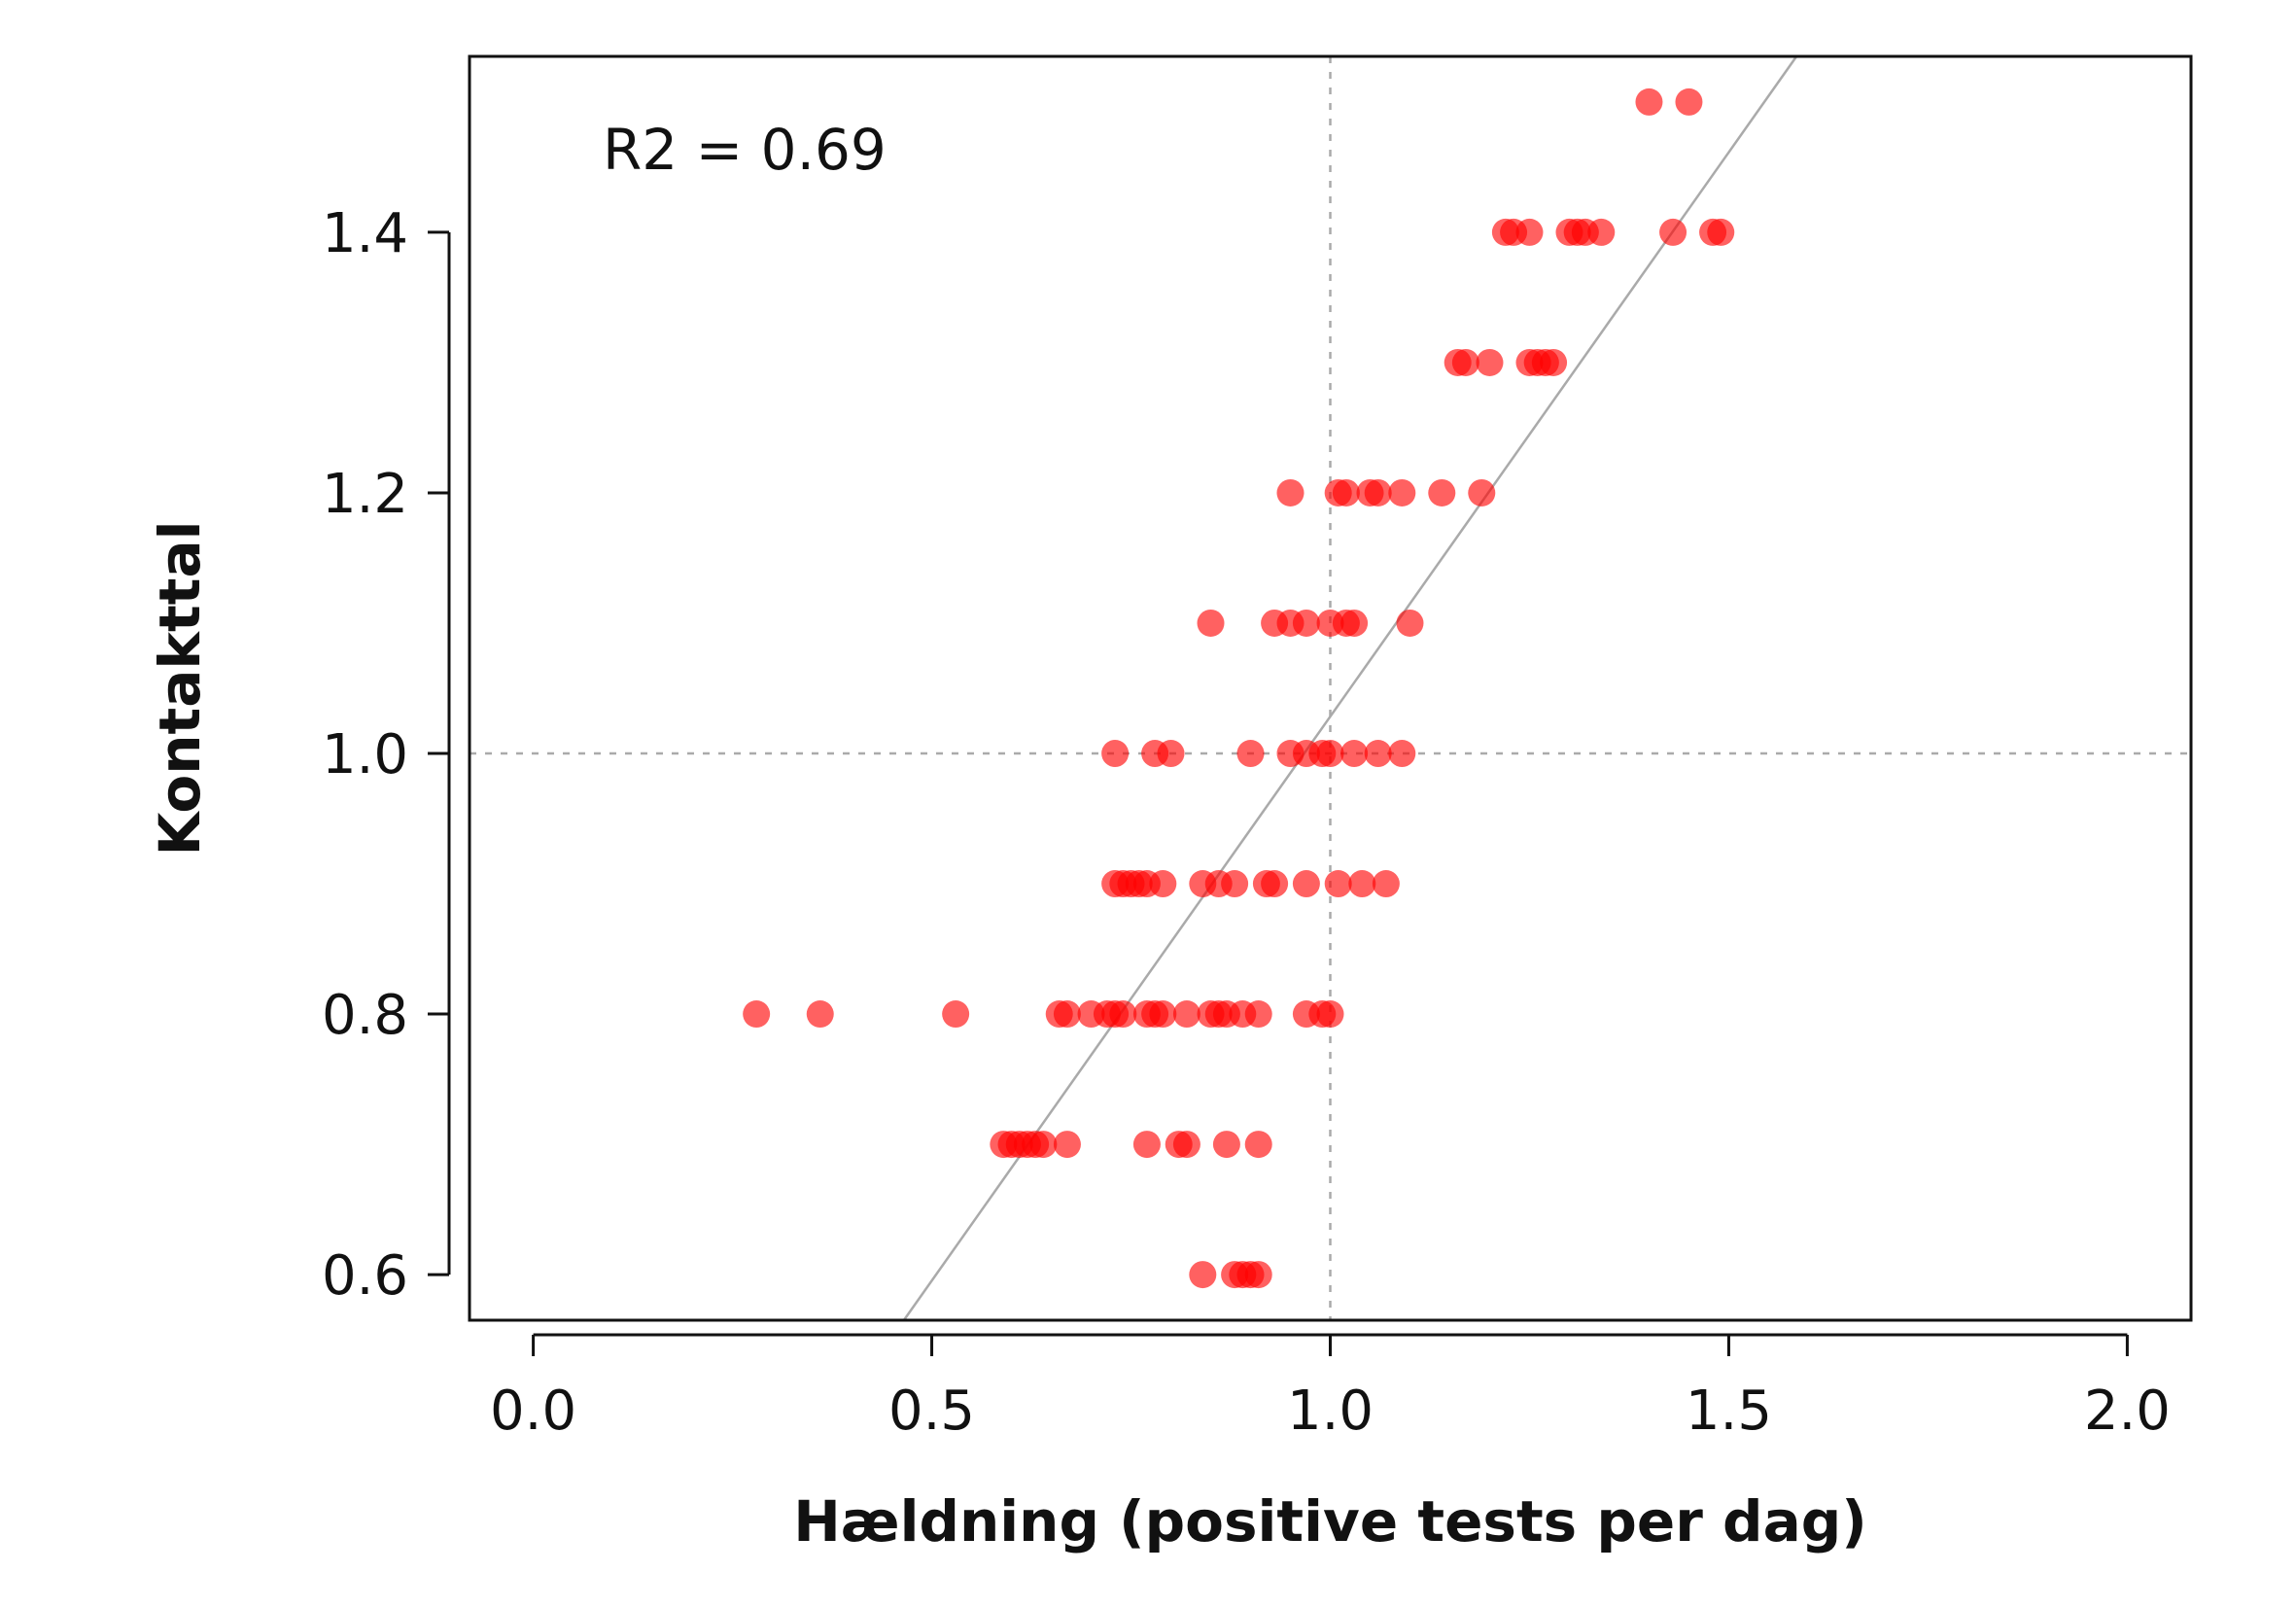  What do you see at coordinates (365, 494) in the screenshot?
I see `y-tick-label: 1.2` at bounding box center [365, 494].